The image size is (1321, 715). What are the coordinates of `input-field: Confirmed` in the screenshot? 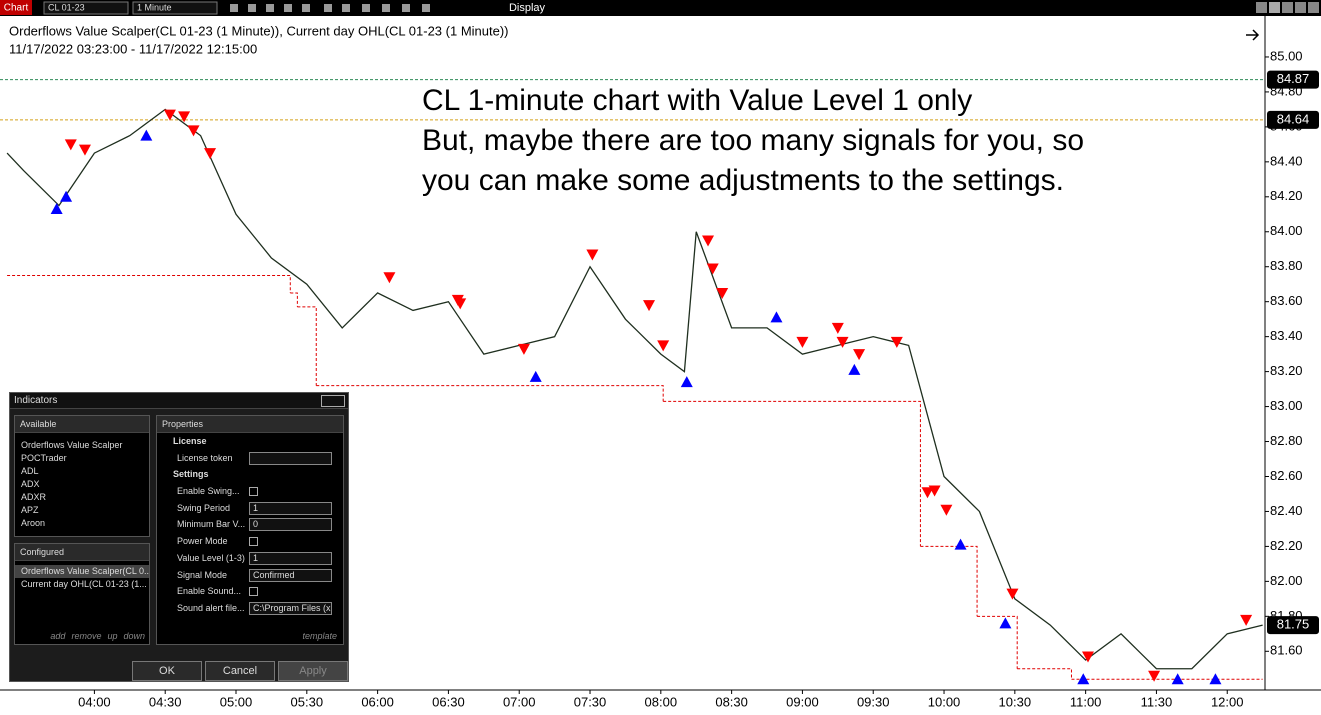 It's located at (290, 575).